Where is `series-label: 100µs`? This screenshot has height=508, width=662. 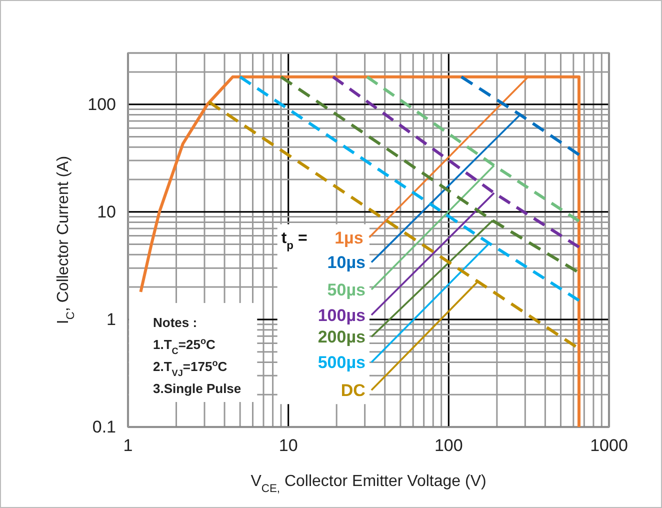
series-label: 100µs is located at coordinates (342, 315).